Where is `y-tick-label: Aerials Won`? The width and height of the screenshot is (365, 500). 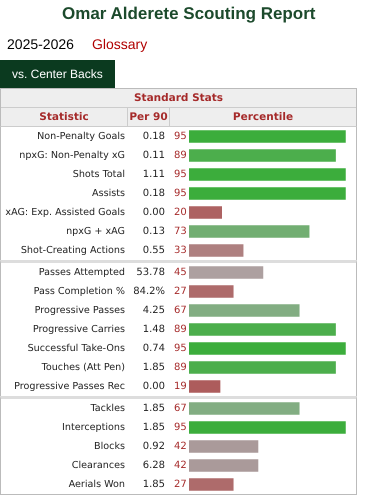 y-tick-label: Aerials Won is located at coordinates (96, 484).